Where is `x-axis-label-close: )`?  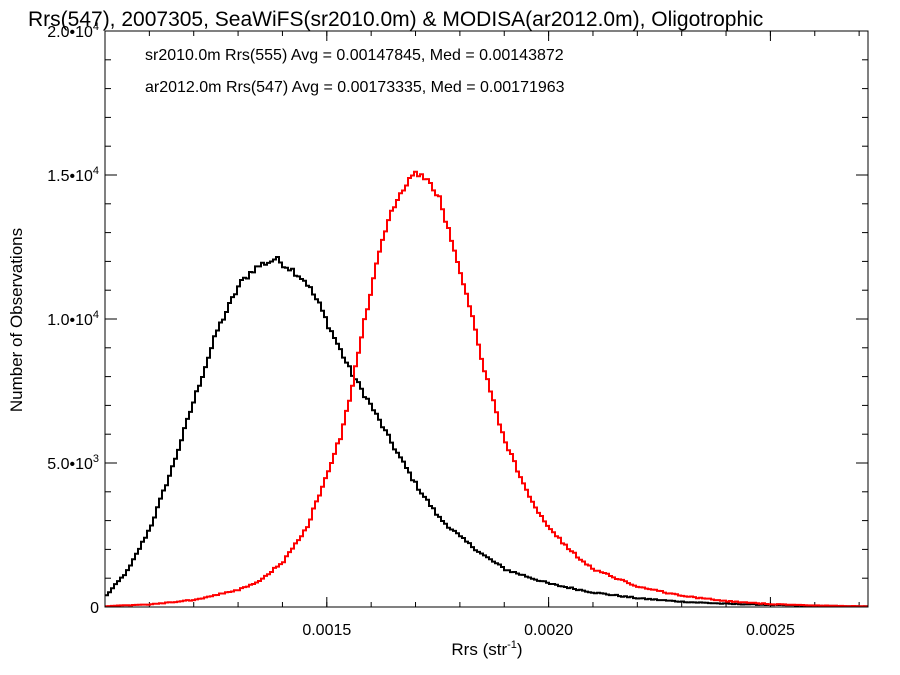
x-axis-label-close: ) is located at coordinates (520, 649).